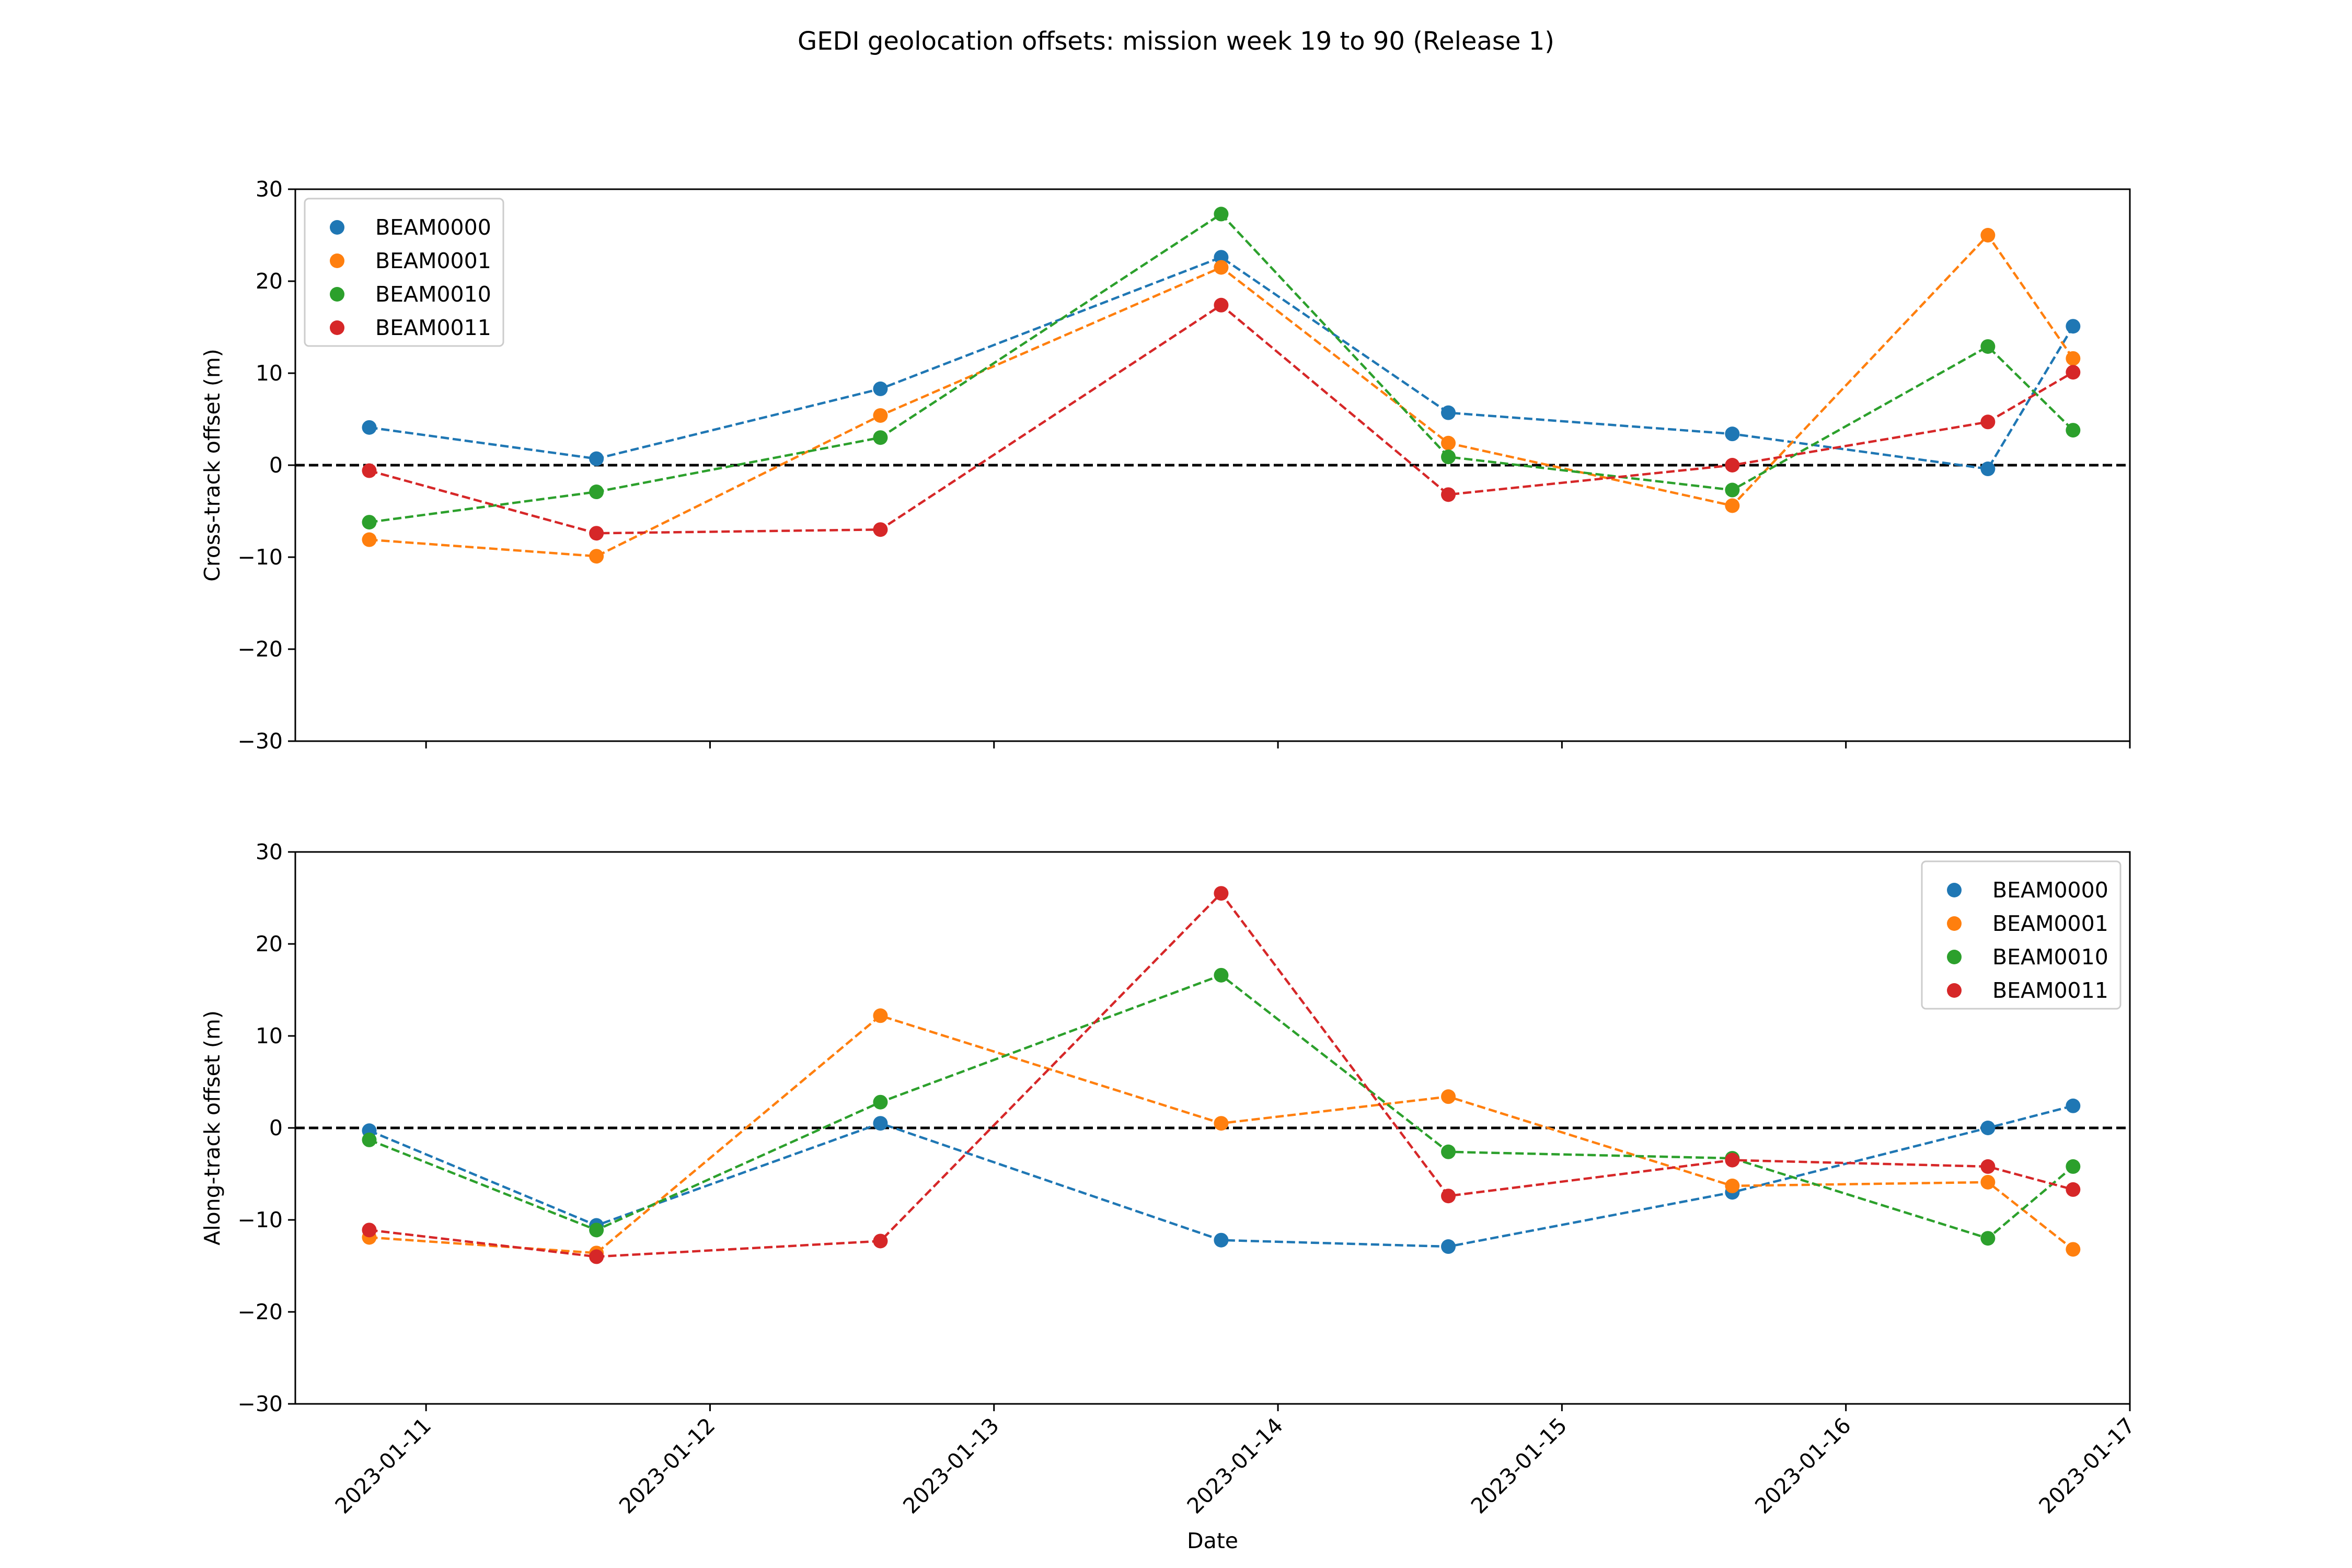 This screenshot has width=2352, height=1568. What do you see at coordinates (212, 465) in the screenshot?
I see `y-axis-label: Cross-track offset (m)` at bounding box center [212, 465].